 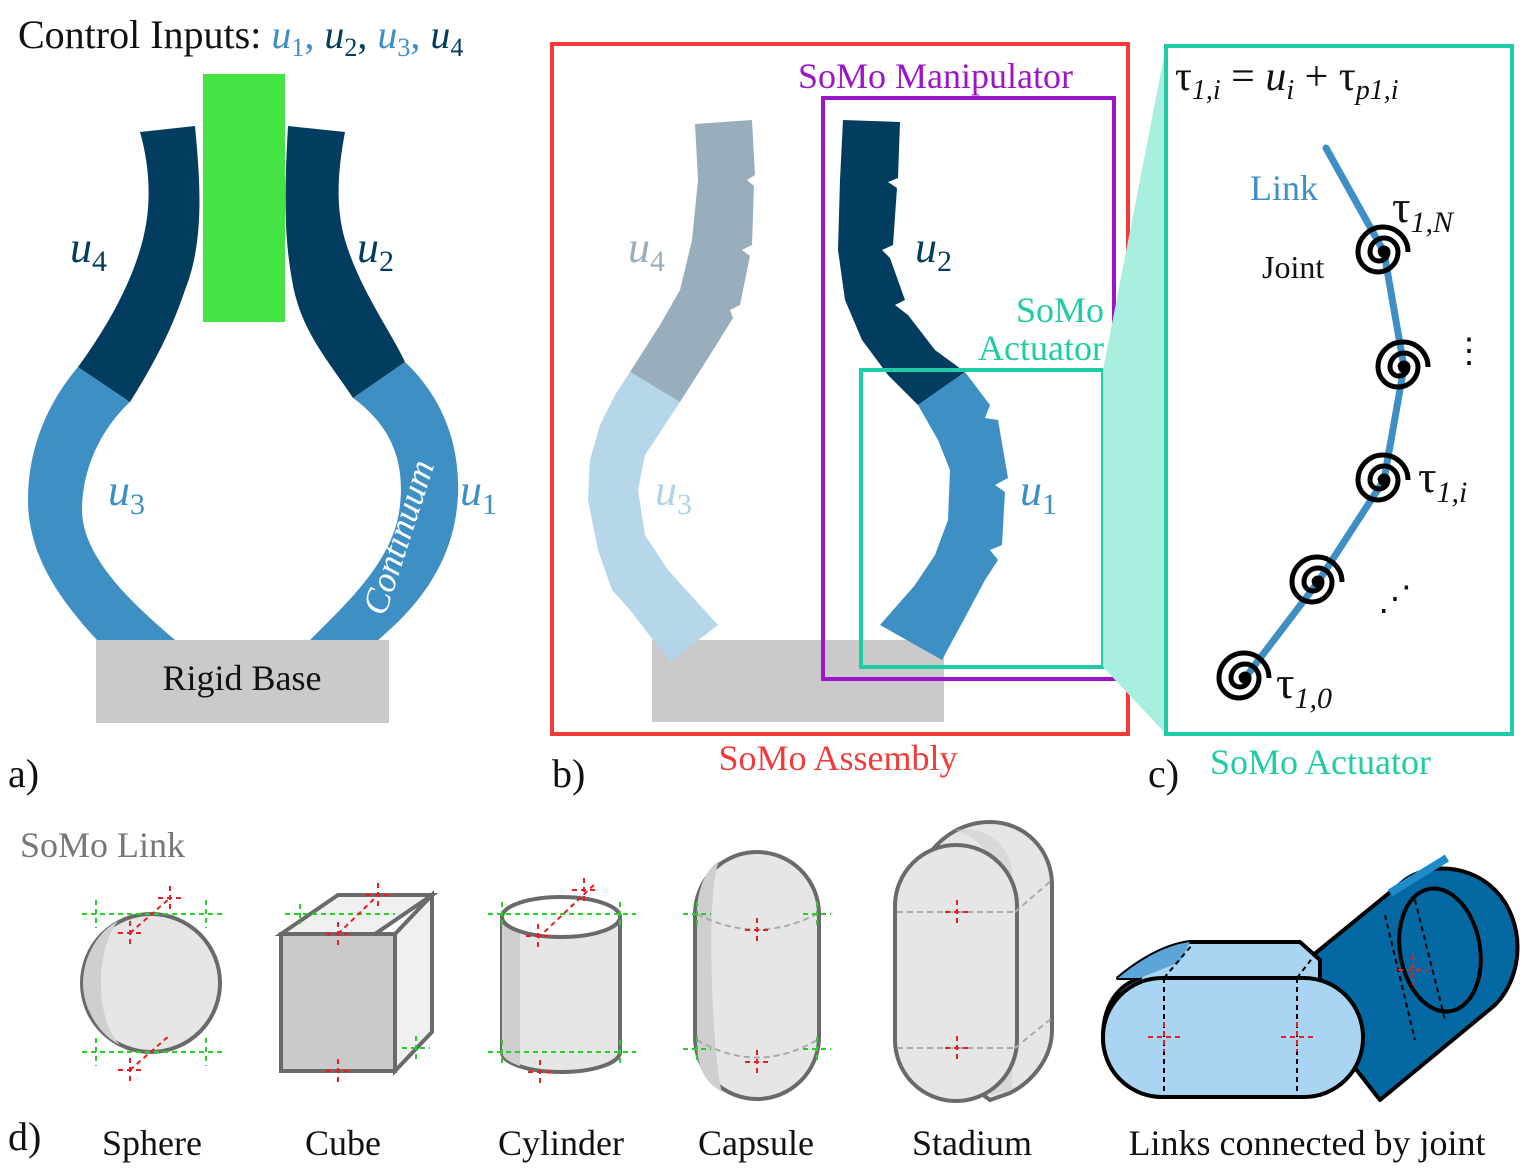 What do you see at coordinates (1041, 348) in the screenshot?
I see `actuator-label-line2: Actuator` at bounding box center [1041, 348].